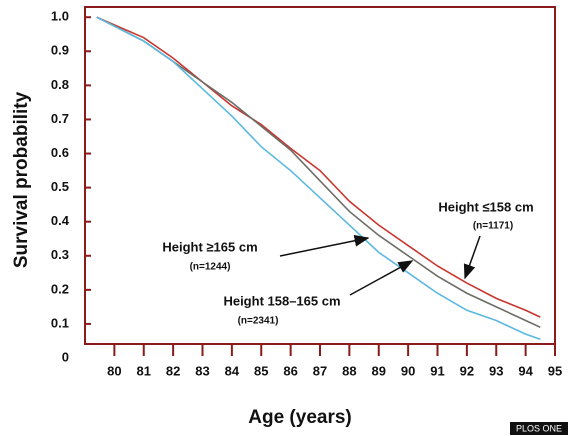 The height and width of the screenshot is (436, 570). I want to click on y-tick-label: 0, so click(65, 356).